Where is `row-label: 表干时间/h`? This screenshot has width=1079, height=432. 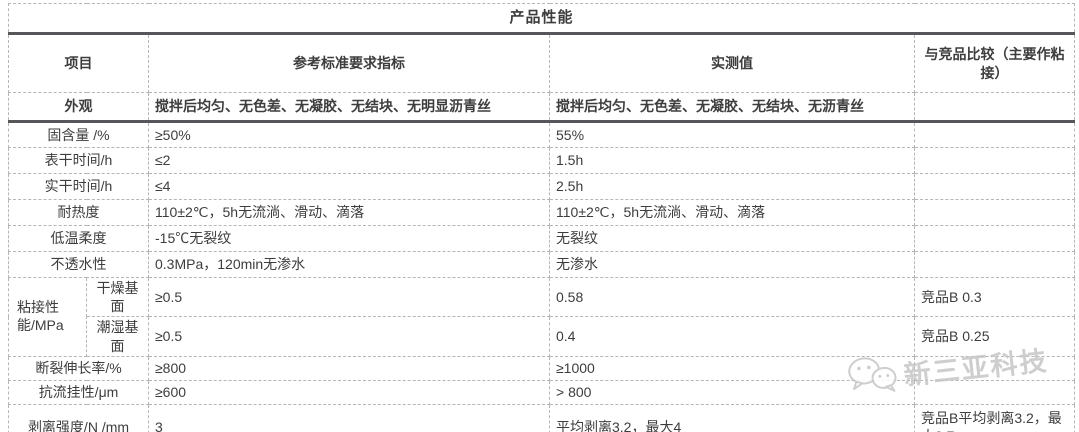
row-label: 表干时间/h is located at coordinates (78, 160).